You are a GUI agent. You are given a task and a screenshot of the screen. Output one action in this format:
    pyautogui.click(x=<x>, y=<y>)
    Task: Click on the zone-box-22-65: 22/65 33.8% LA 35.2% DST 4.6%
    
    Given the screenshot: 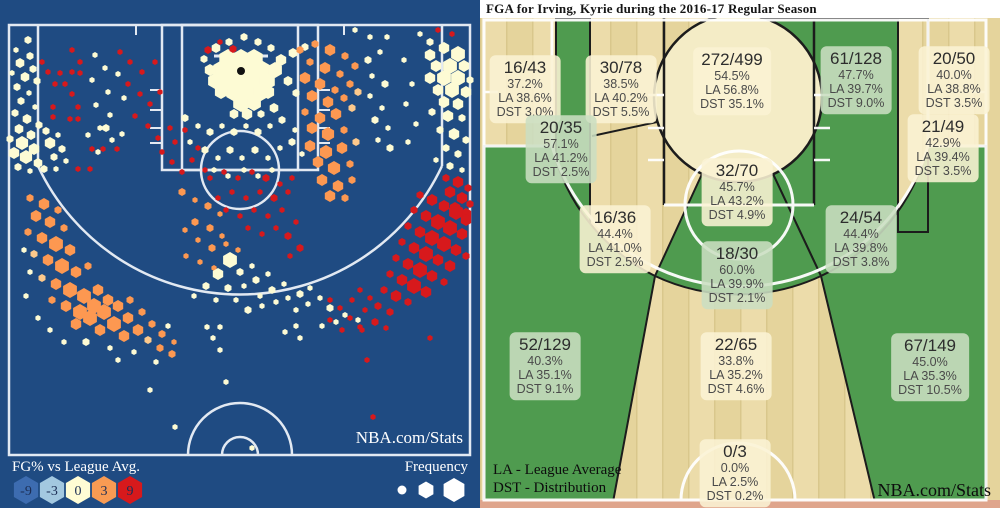 What is the action you would take?
    pyautogui.click(x=736, y=366)
    